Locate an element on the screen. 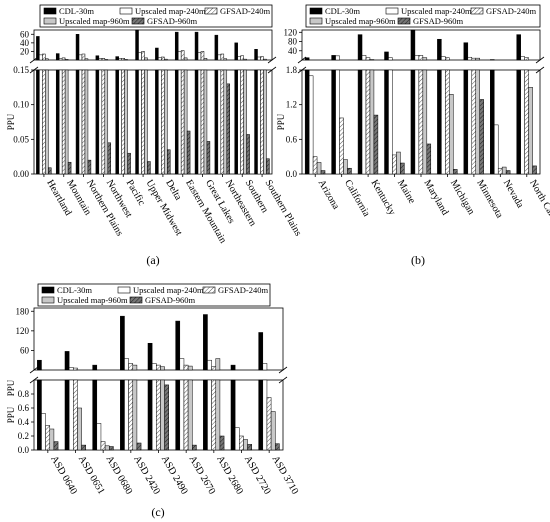 This screenshot has height=522, width=550. legend-item: GFSAD-960m is located at coordinates (430, 21).